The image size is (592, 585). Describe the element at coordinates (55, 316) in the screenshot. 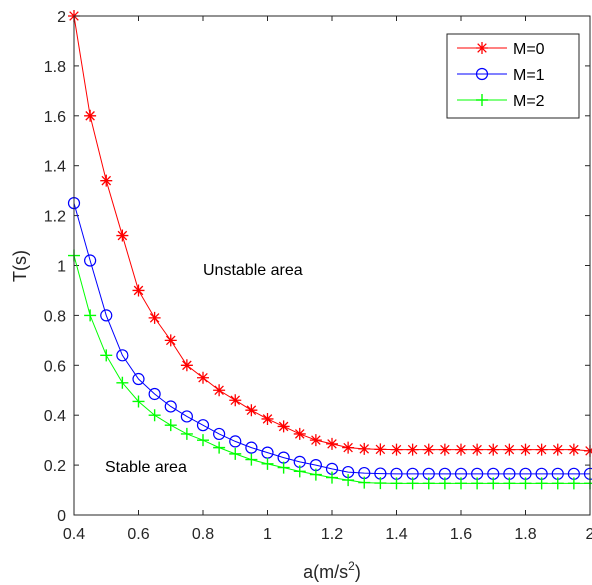

I see `y-tick-label-4: 0.8` at that location.